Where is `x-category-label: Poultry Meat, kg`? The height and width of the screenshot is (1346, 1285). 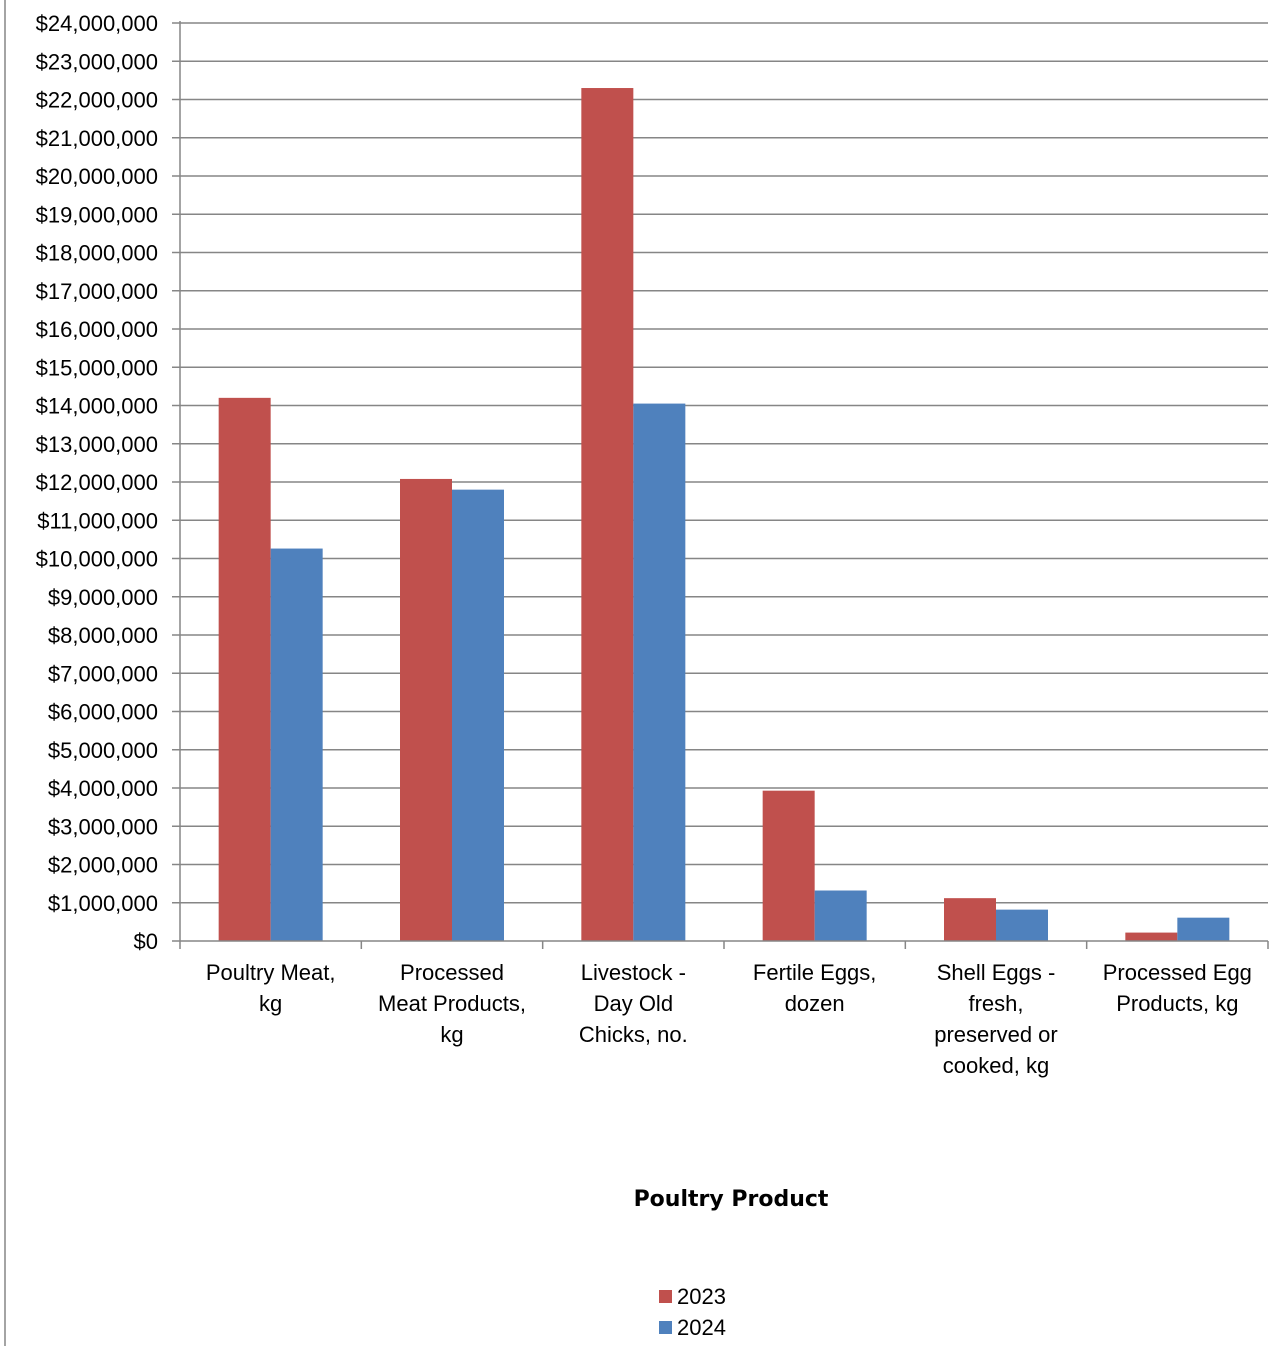 x-category-label: Poultry Meat, kg is located at coordinates (271, 988).